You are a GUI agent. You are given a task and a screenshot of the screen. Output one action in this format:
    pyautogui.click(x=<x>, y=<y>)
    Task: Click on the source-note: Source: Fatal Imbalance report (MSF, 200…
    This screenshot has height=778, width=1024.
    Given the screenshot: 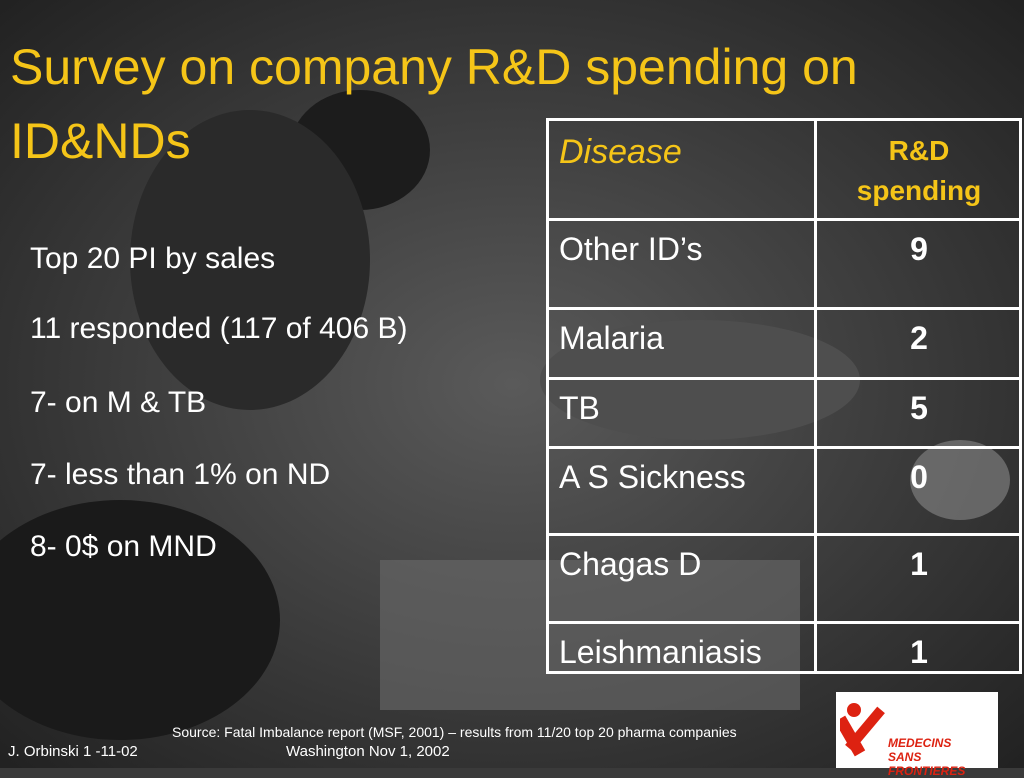 What is the action you would take?
    pyautogui.click(x=454, y=732)
    